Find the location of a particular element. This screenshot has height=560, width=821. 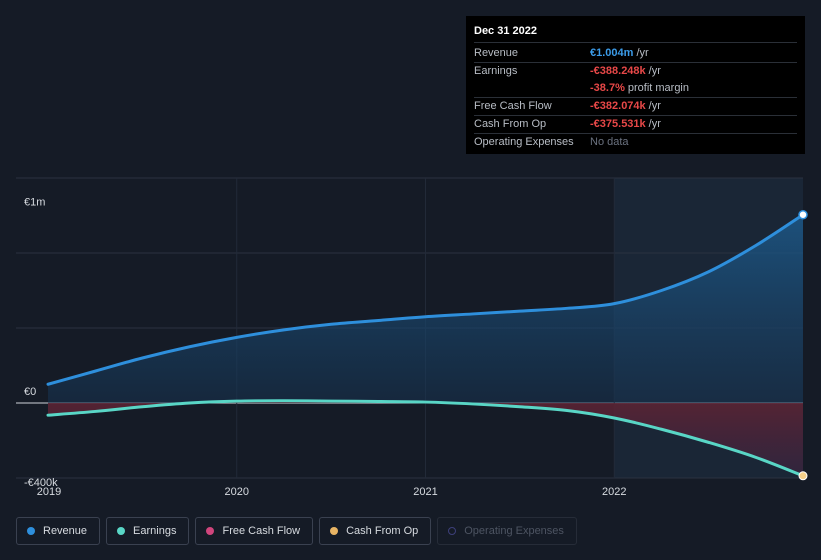

legend-label: Earnings is located at coordinates (155, 531).